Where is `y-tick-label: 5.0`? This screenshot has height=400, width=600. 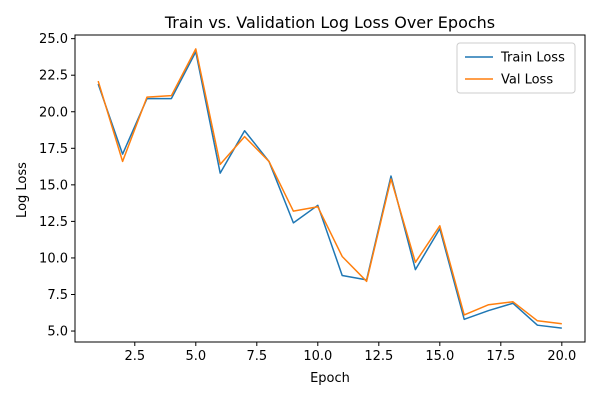
y-tick-label: 5.0 is located at coordinates (57, 332).